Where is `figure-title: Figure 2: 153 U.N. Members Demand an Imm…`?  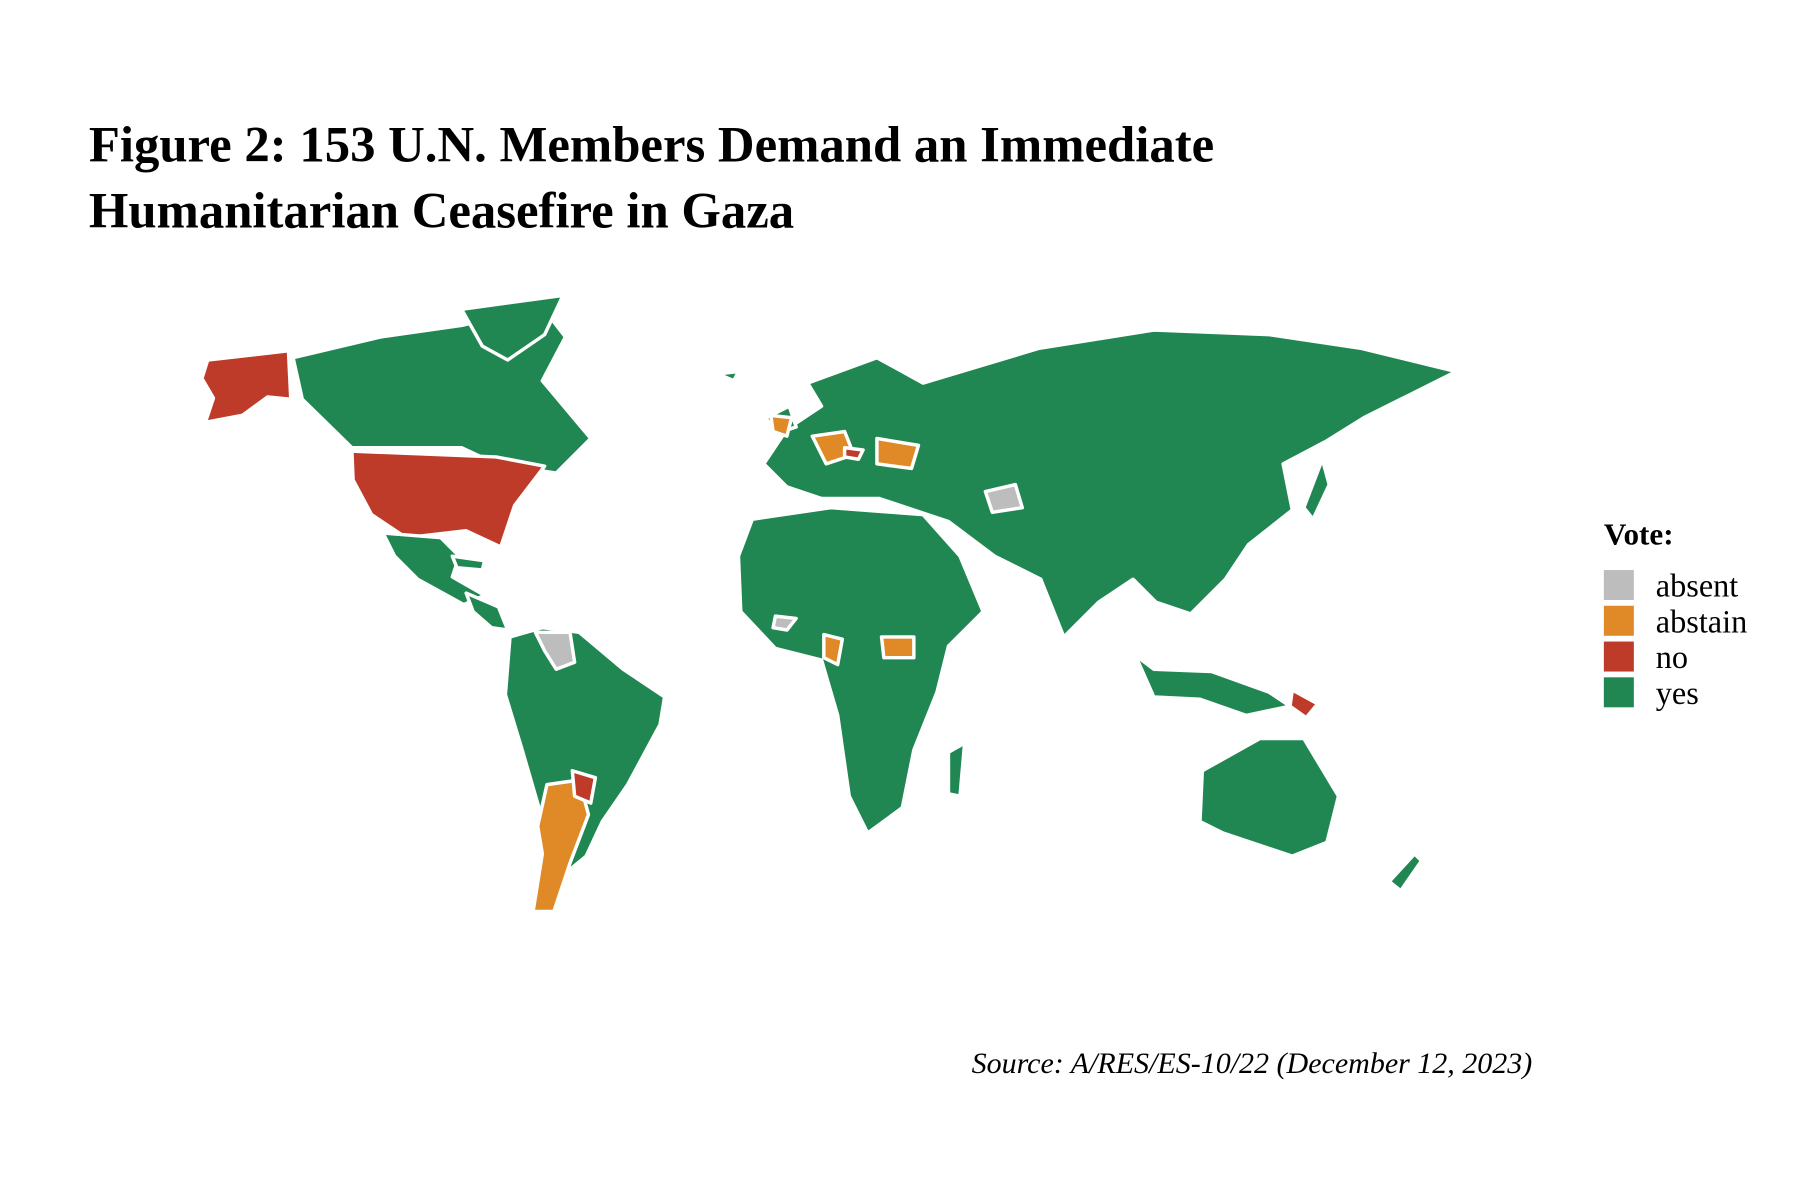 figure-title: Figure 2: 153 U.N. Members Demand an Imm… is located at coordinates (651, 145).